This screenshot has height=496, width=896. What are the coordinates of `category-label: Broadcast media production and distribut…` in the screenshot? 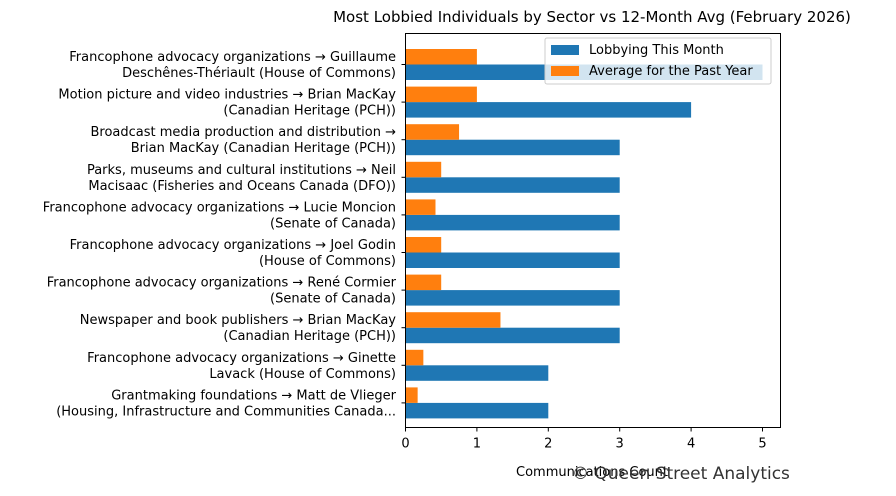 It's located at (243, 140).